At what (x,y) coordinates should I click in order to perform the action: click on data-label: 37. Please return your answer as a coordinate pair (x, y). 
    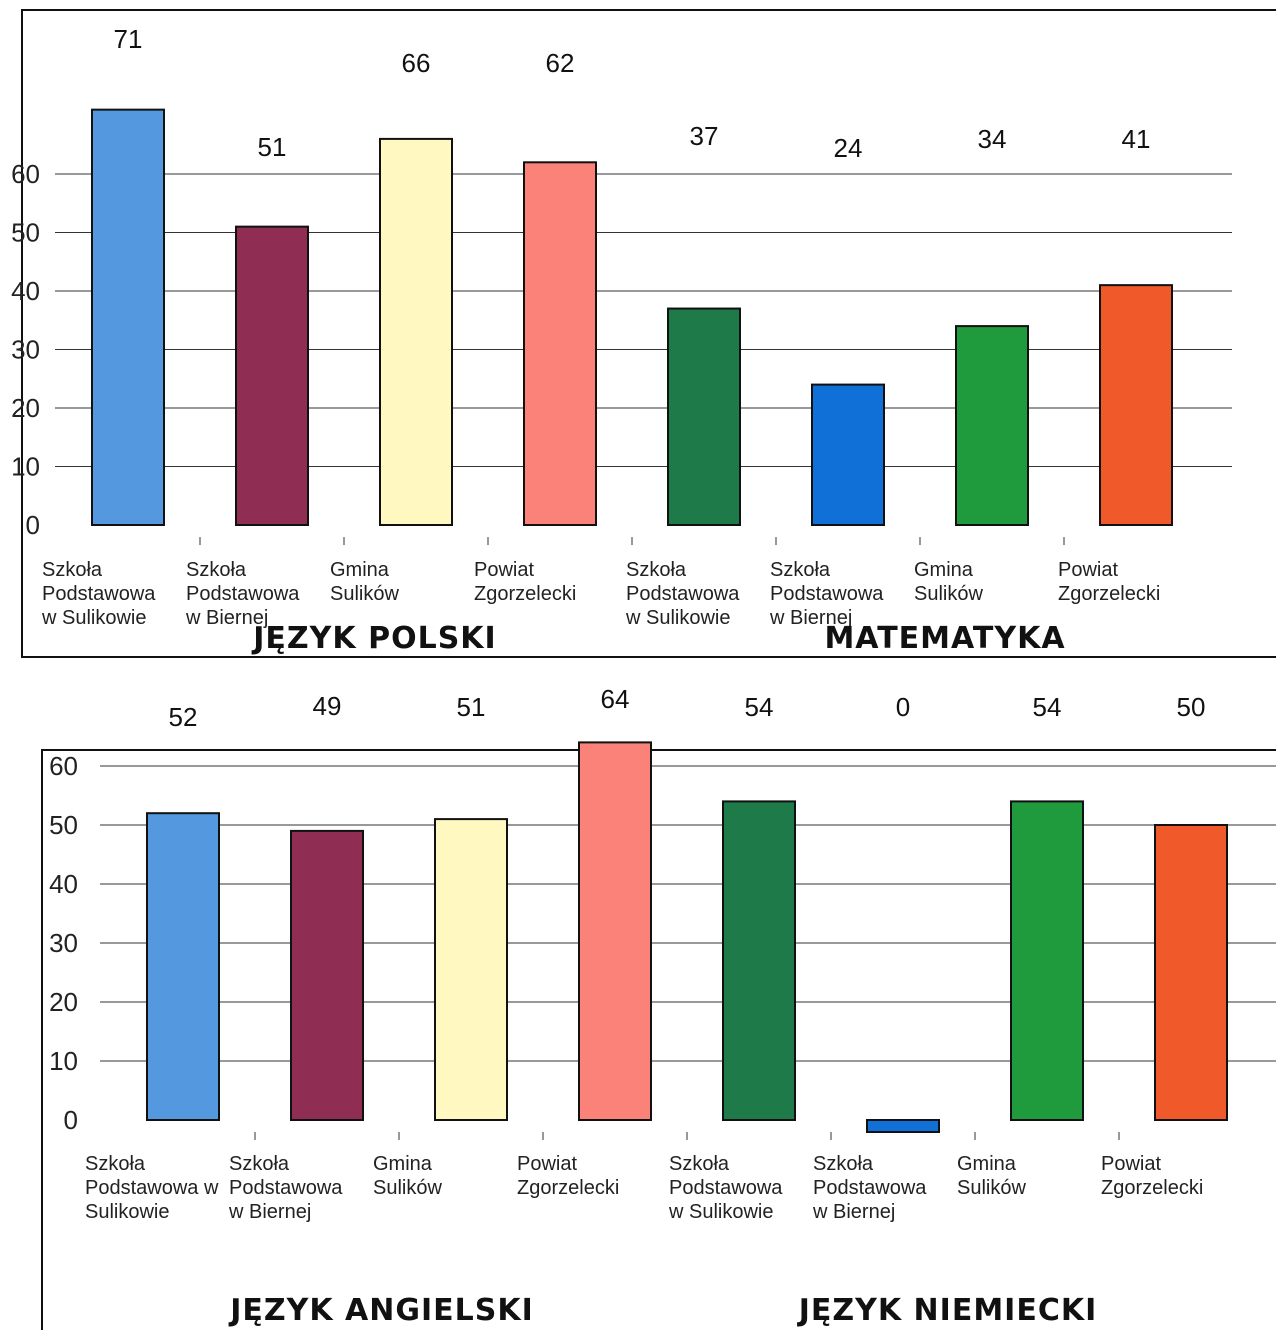
    Looking at the image, I should click on (704, 136).